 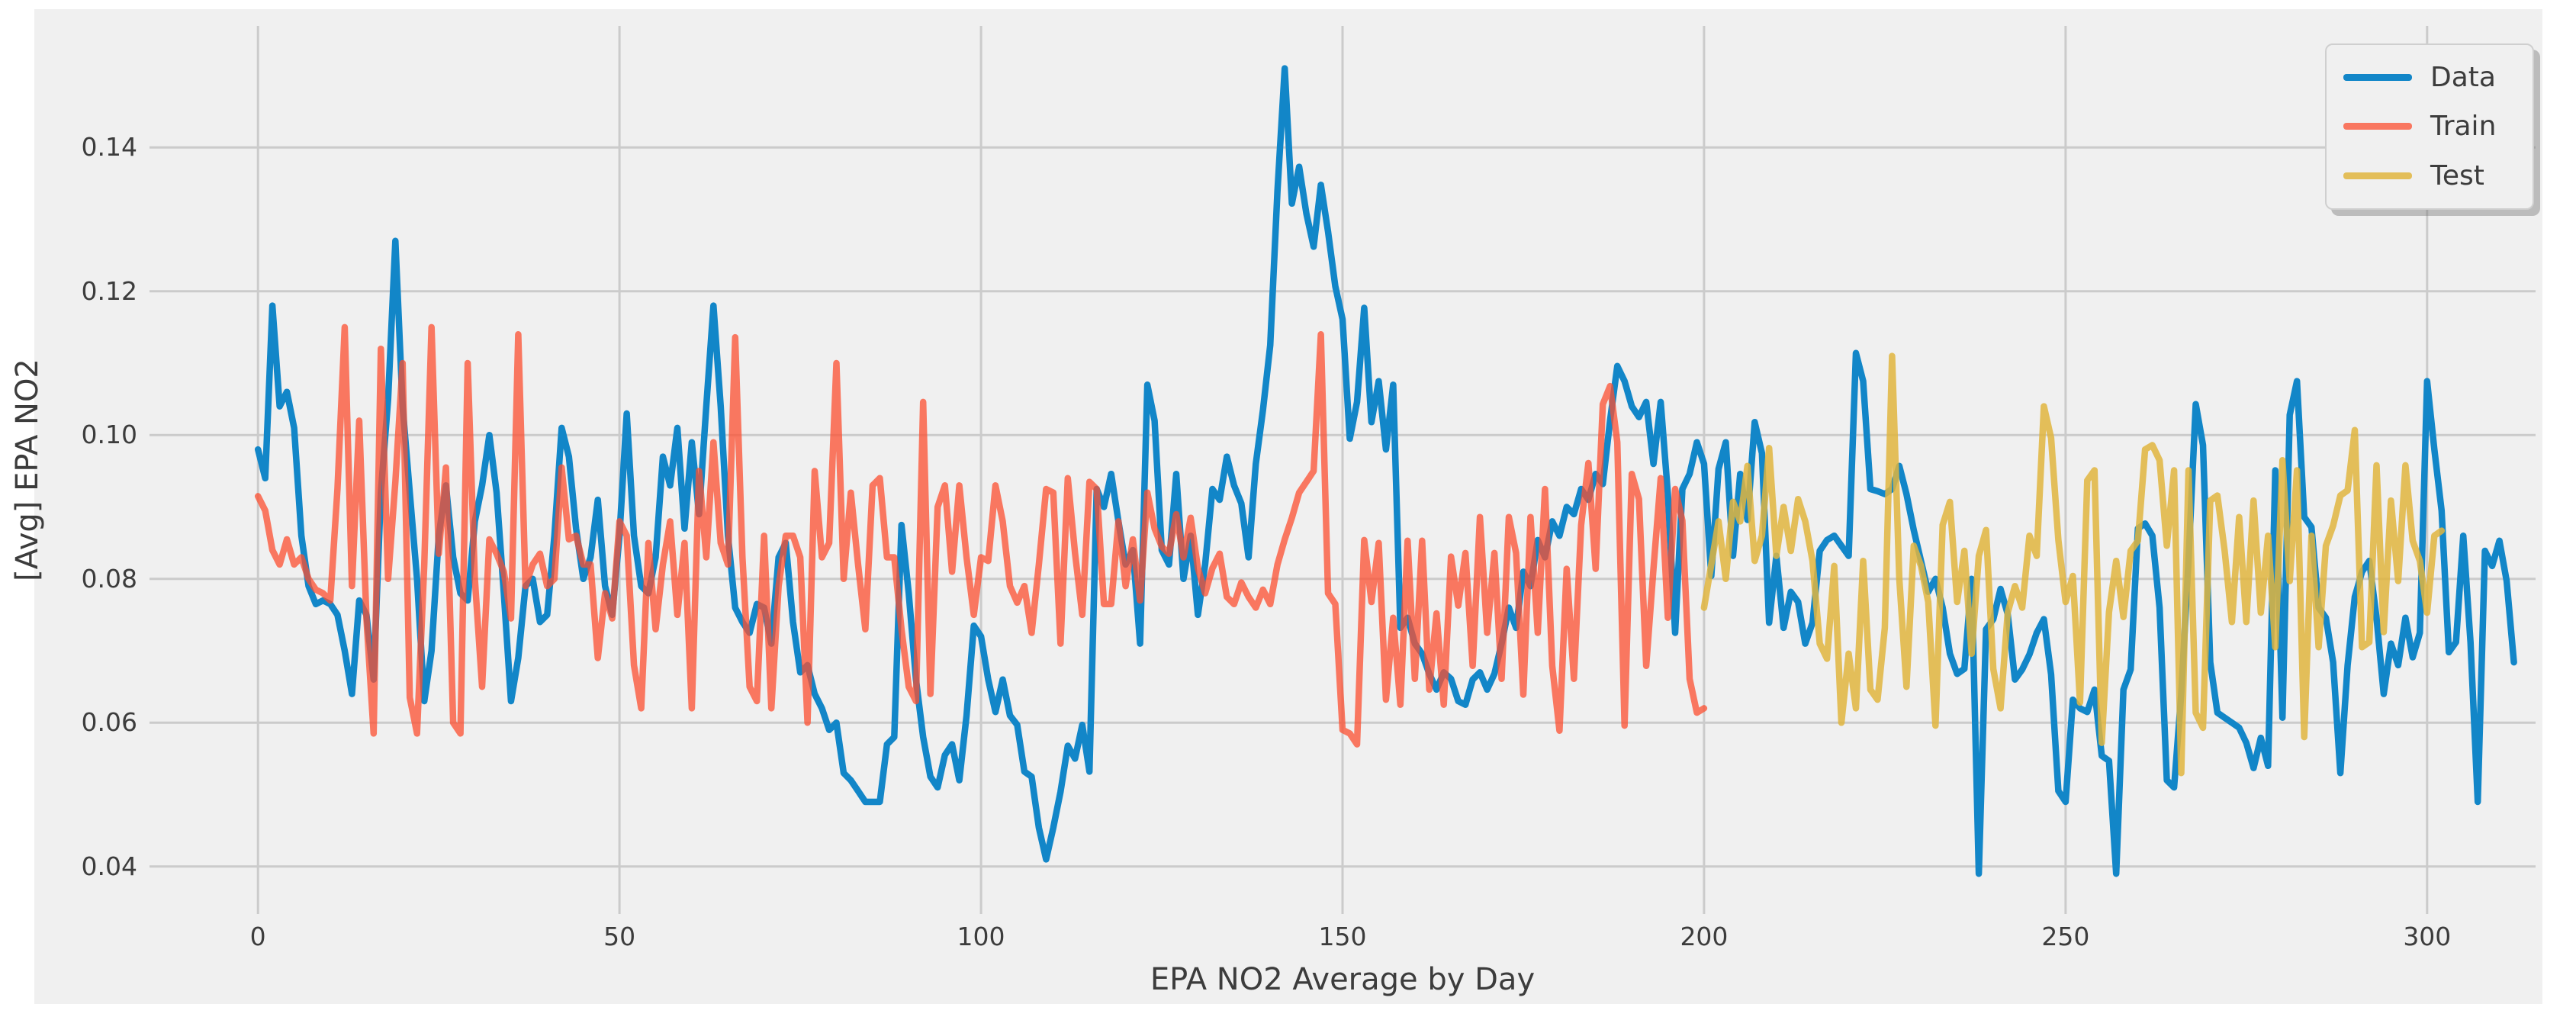 What do you see at coordinates (109, 435) in the screenshot?
I see `y-tick-label: 0.10` at bounding box center [109, 435].